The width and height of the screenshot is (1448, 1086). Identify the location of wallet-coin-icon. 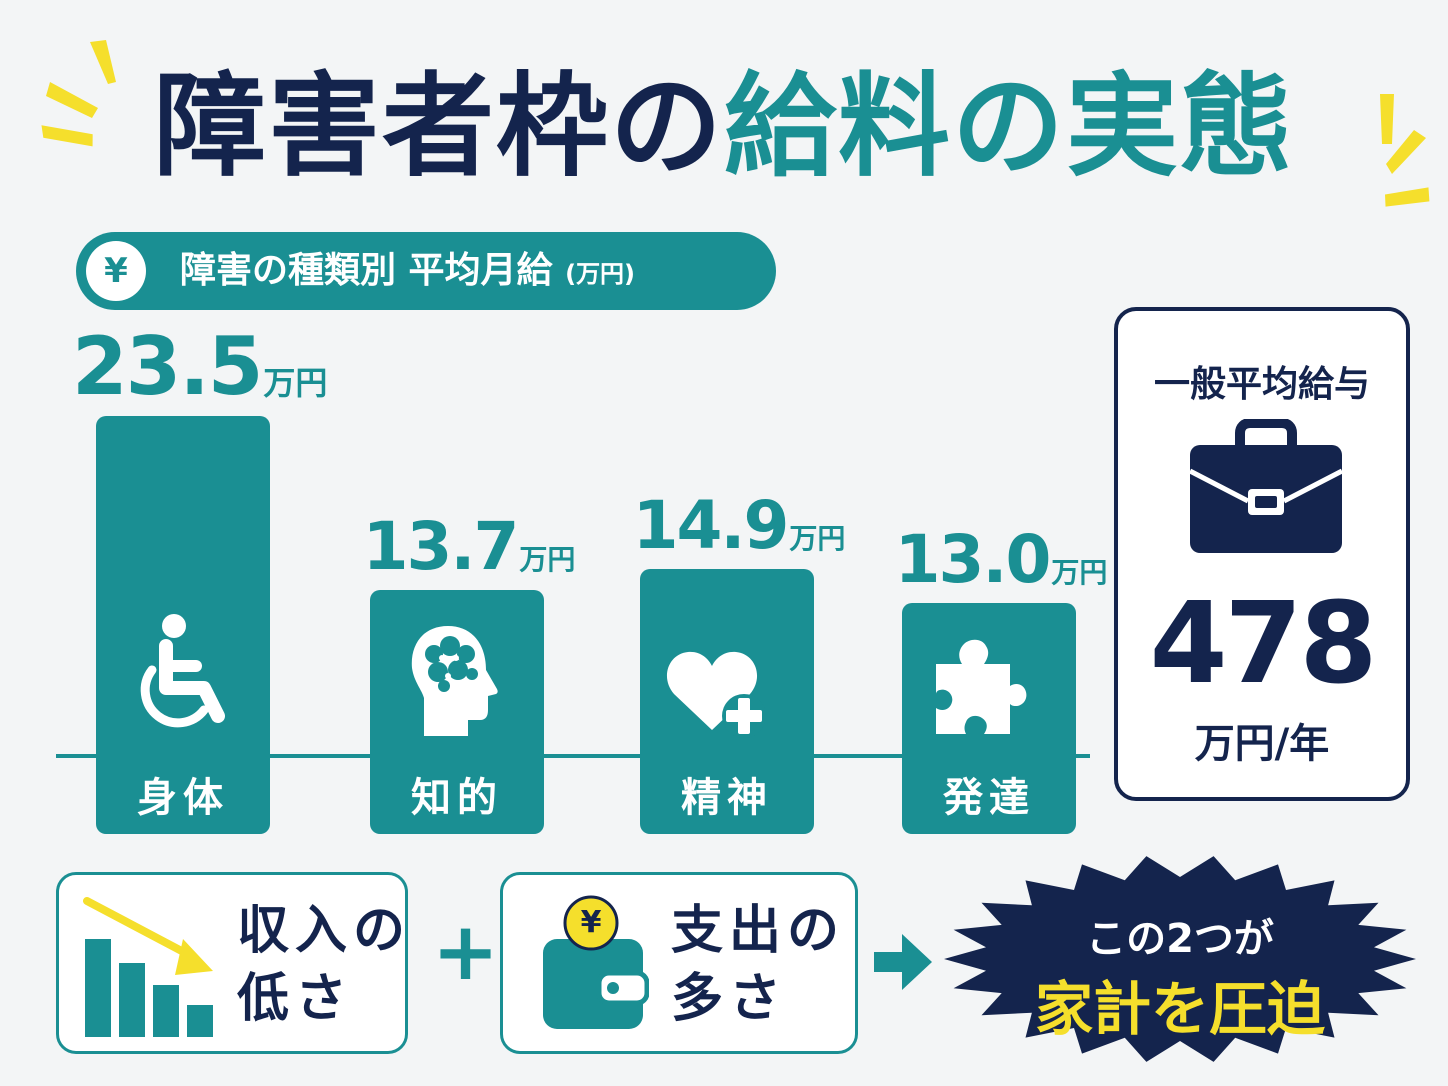
(596, 962).